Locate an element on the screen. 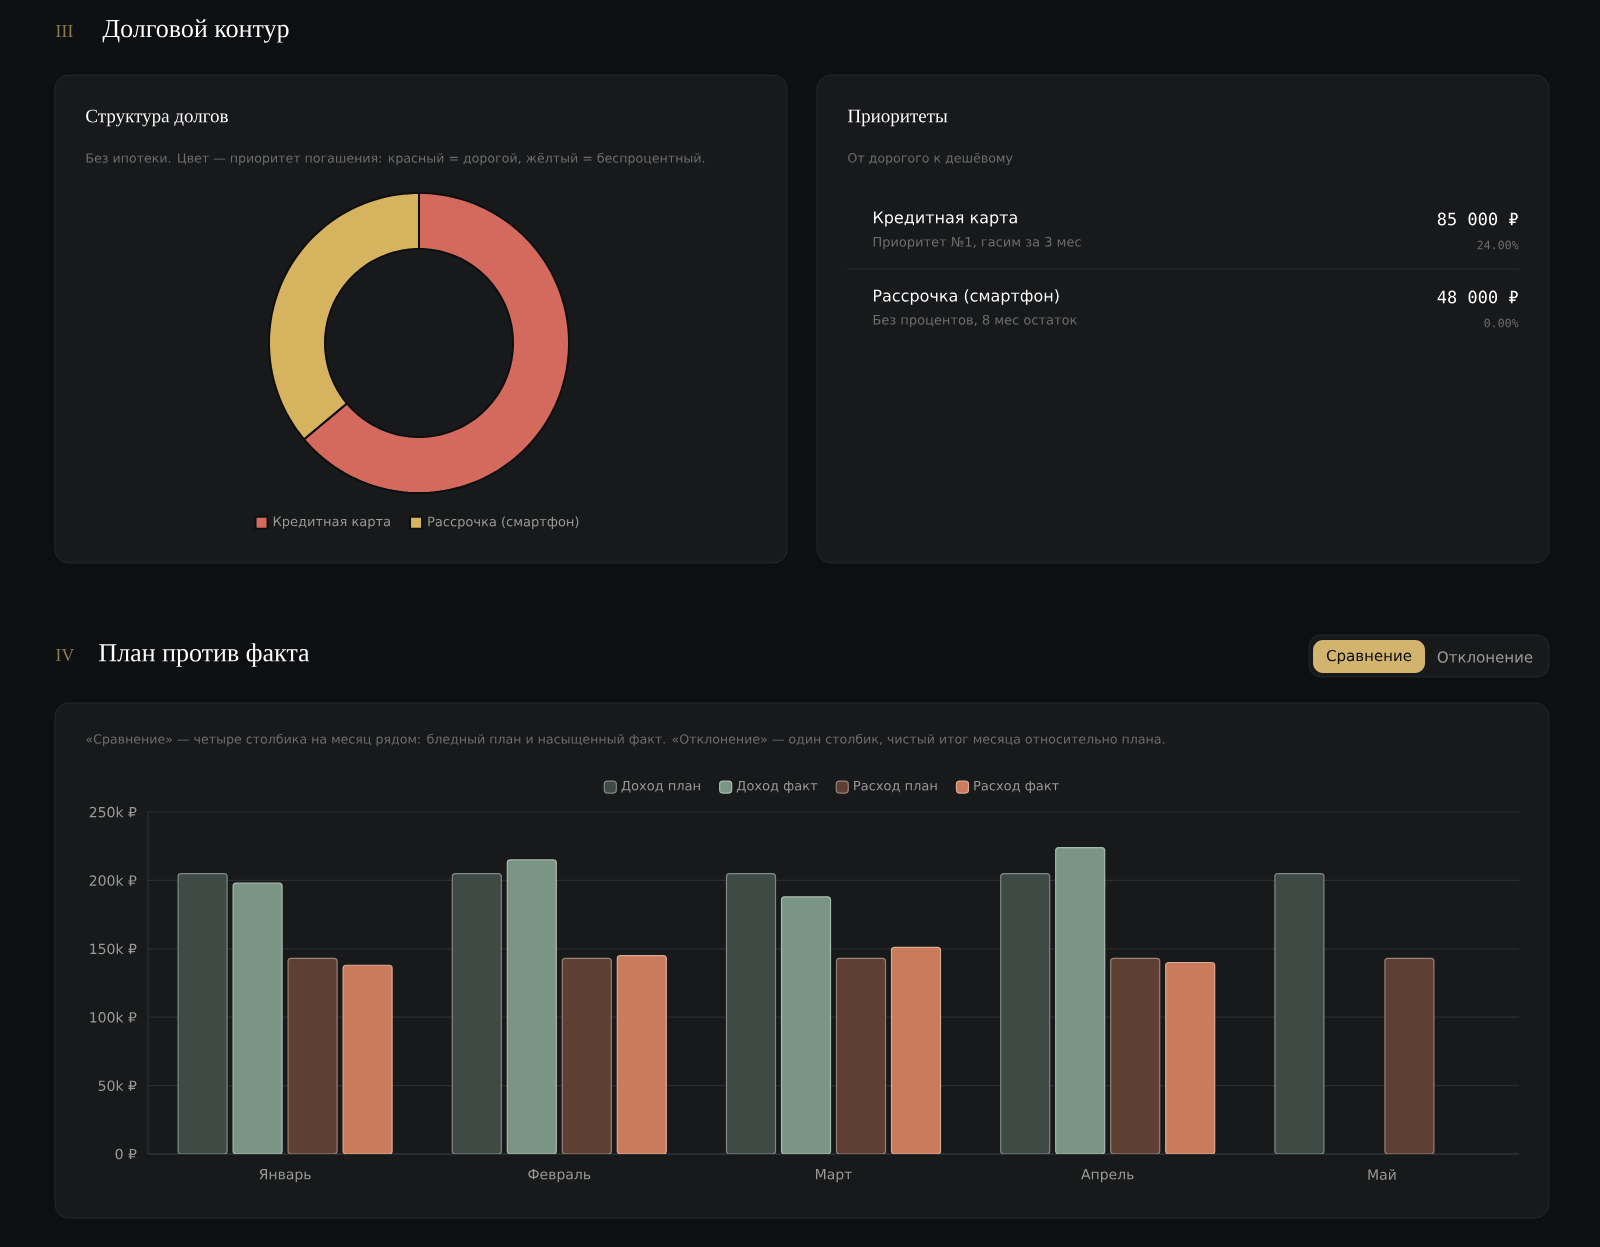 The height and width of the screenshot is (1247, 1600). text: Долговой контур is located at coordinates (195, 31).